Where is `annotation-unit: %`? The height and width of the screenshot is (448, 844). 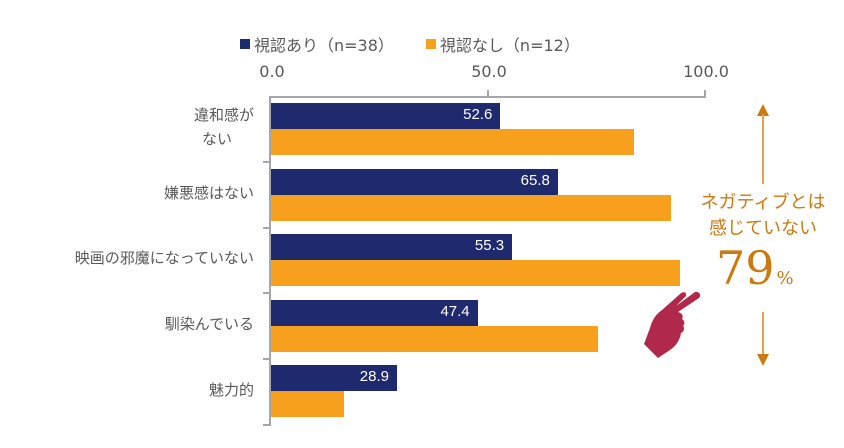 annotation-unit: % is located at coordinates (785, 278).